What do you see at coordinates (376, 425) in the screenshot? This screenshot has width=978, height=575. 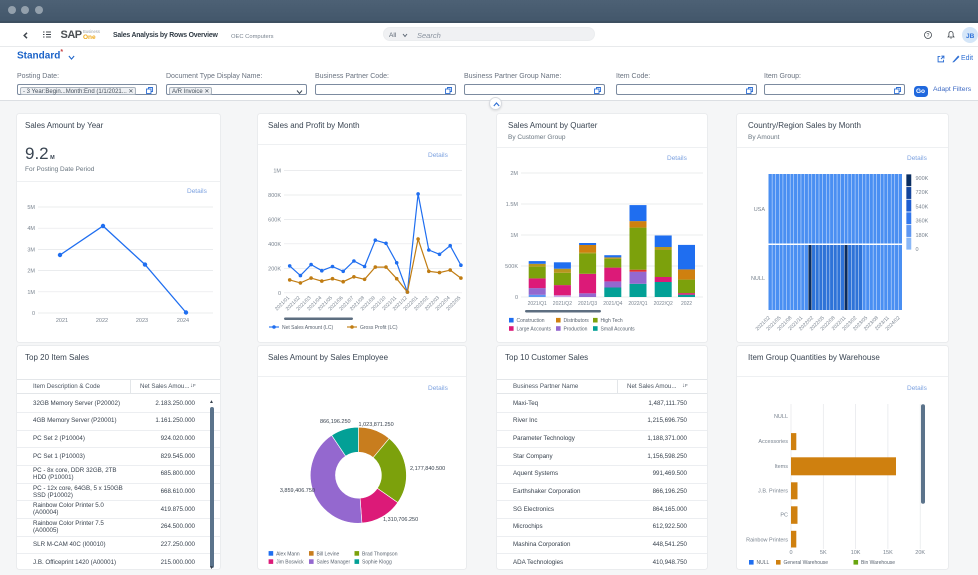 I see `svg-text: 1,023,871.250` at bounding box center [376, 425].